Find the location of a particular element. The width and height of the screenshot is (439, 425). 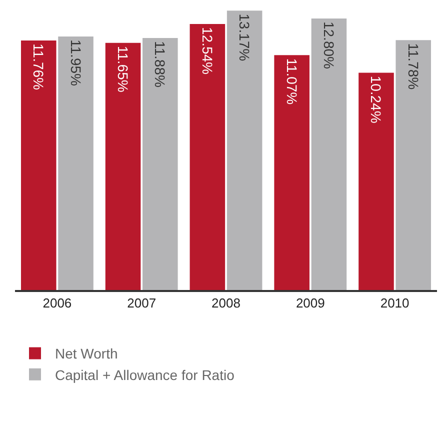

data-label: 12.80% is located at coordinates (328, 45).